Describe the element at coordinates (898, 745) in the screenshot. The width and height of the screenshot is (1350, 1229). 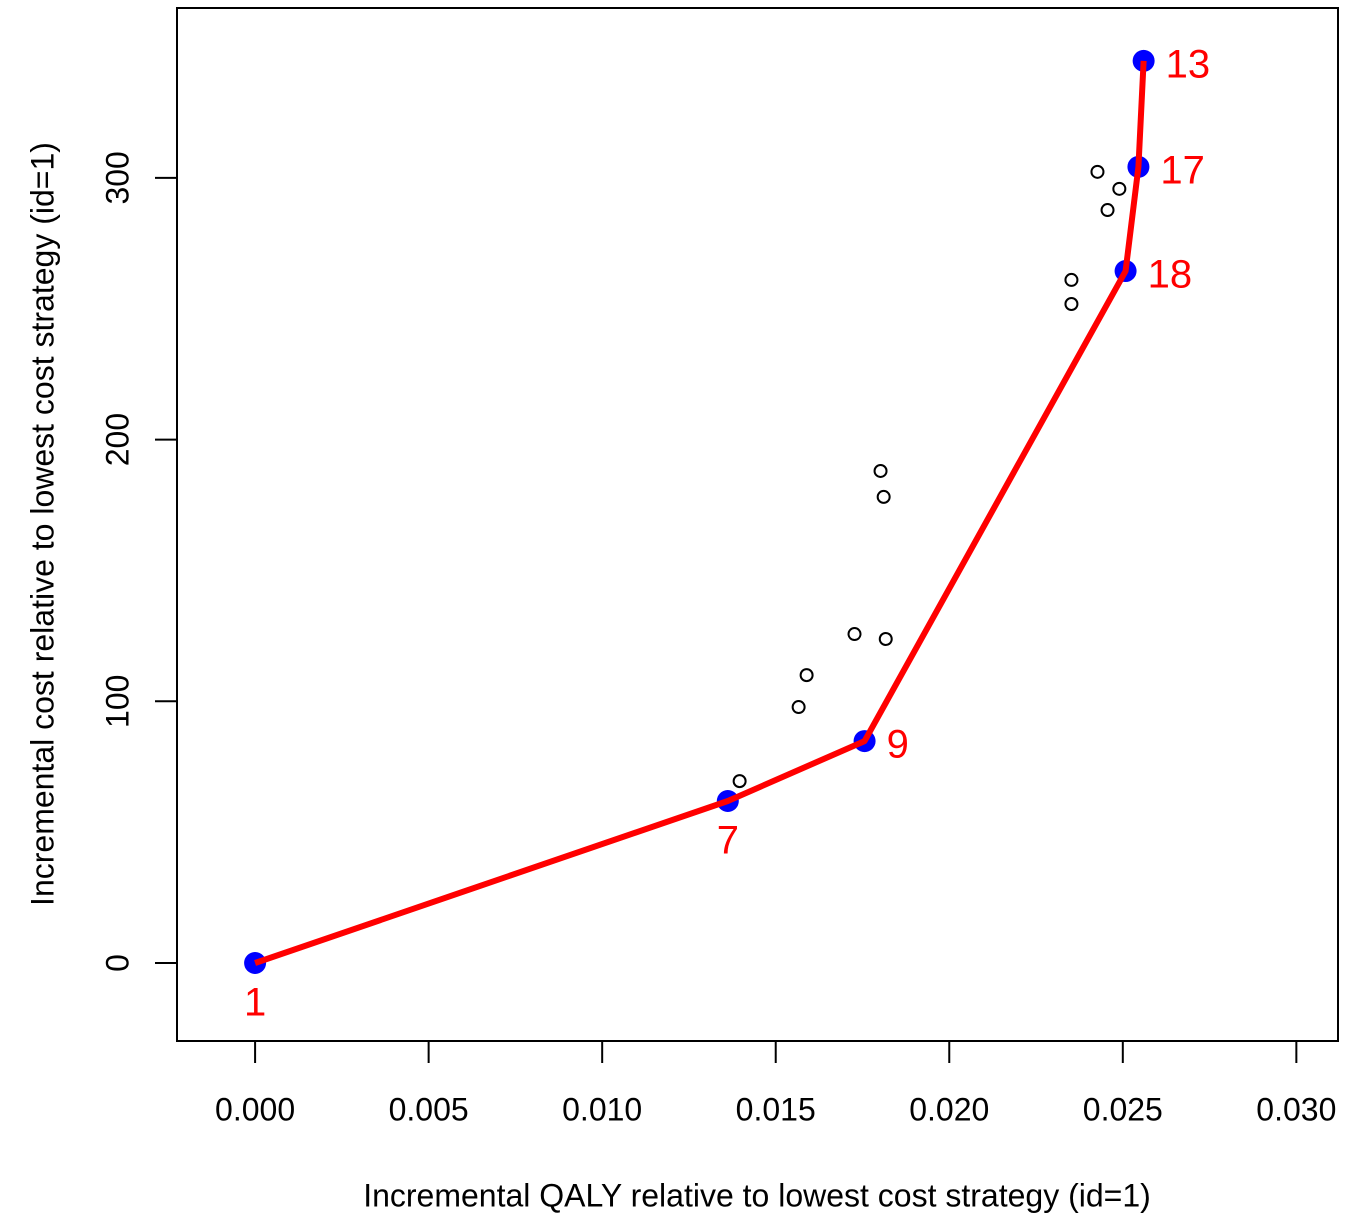
I see `point-label: 9` at that location.